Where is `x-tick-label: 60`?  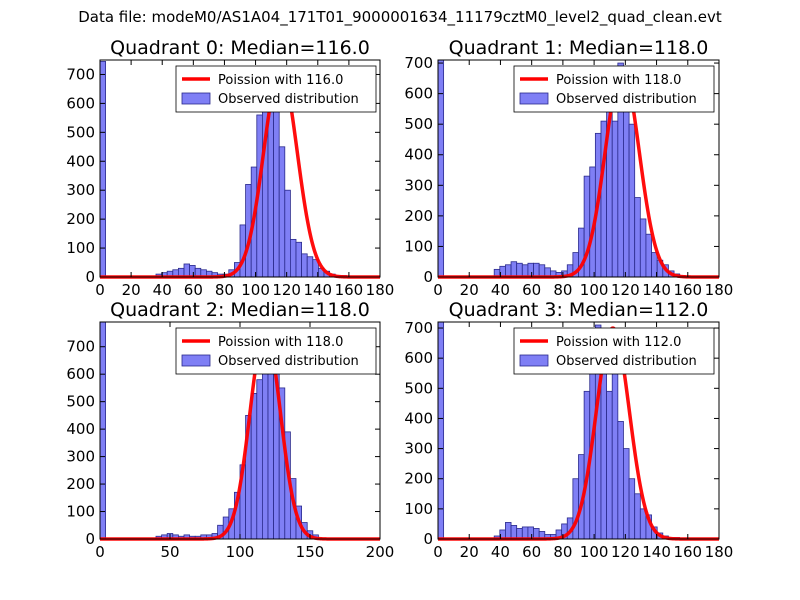 x-tick-label: 60 is located at coordinates (531, 552).